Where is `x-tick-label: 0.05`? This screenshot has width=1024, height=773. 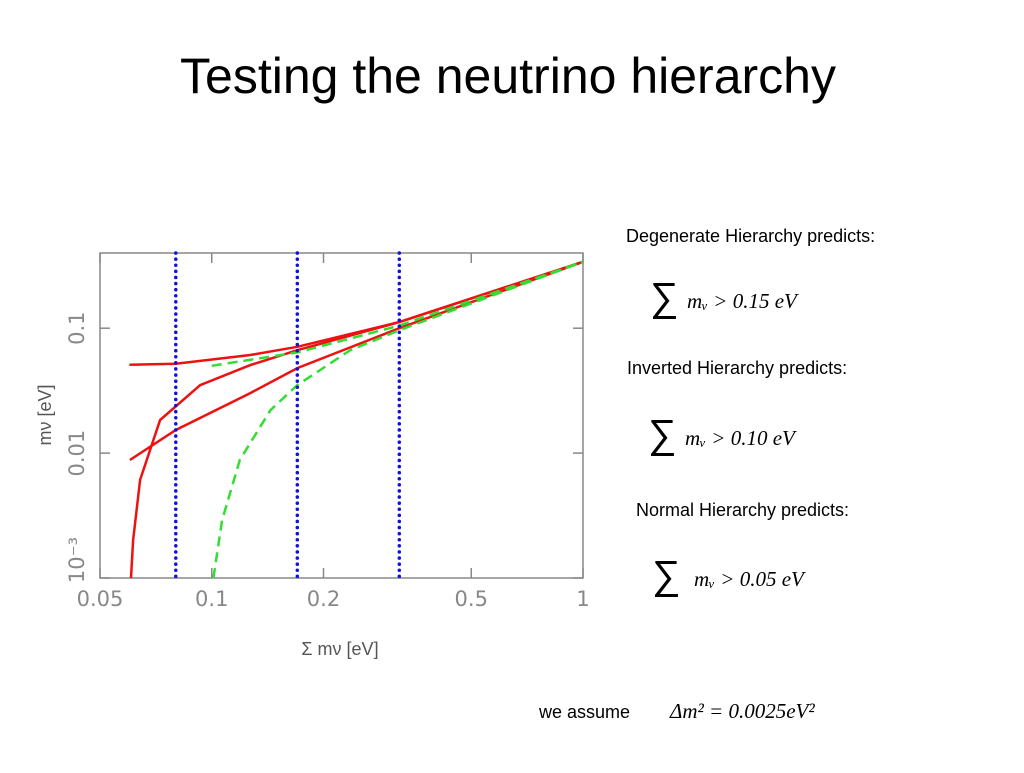
x-tick-label: 0.05 is located at coordinates (100, 599).